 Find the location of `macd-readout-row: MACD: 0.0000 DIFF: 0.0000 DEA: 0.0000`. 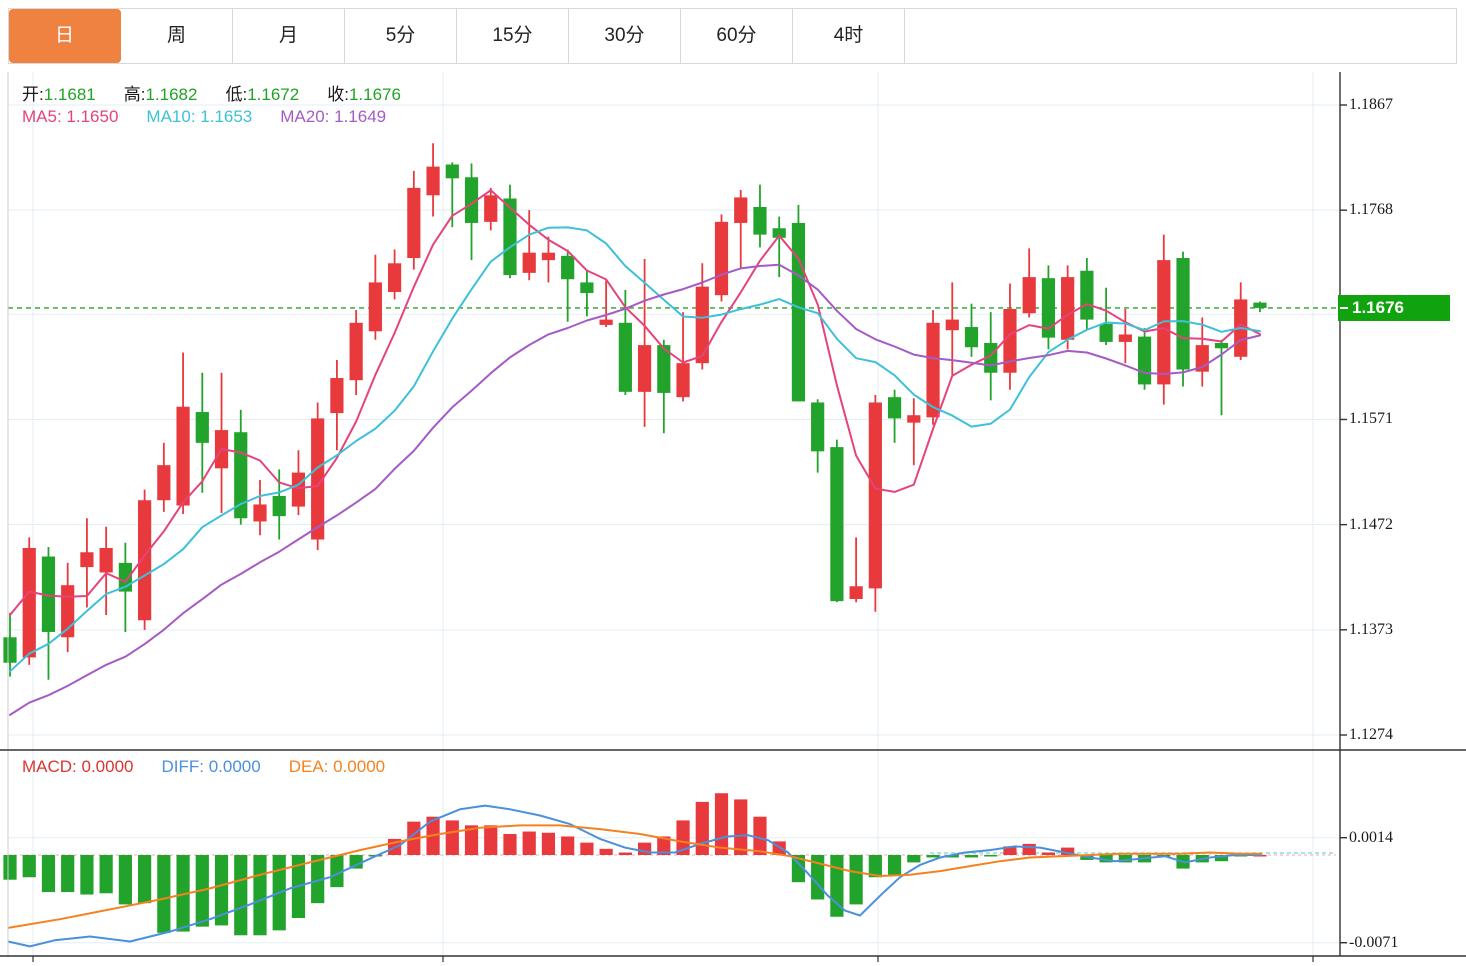

macd-readout-row: MACD: 0.0000 DIFF: 0.0000 DEA: 0.0000 is located at coordinates (217, 767).